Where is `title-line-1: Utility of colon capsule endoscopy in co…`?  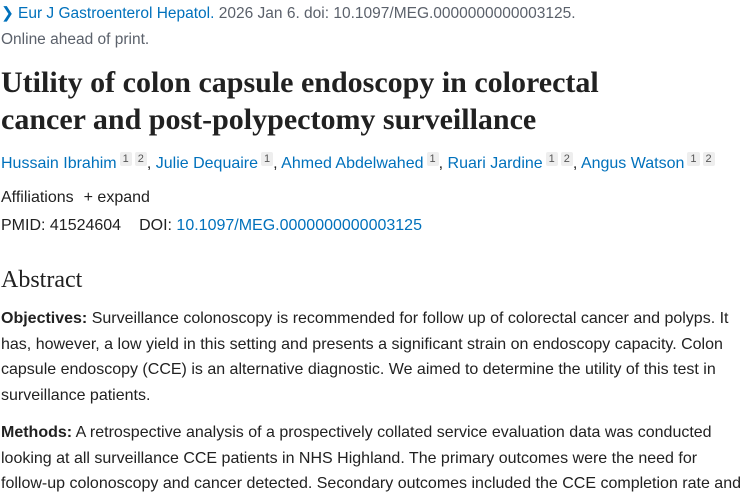 title-line-1: Utility of colon capsule endoscopy in co… is located at coordinates (300, 82).